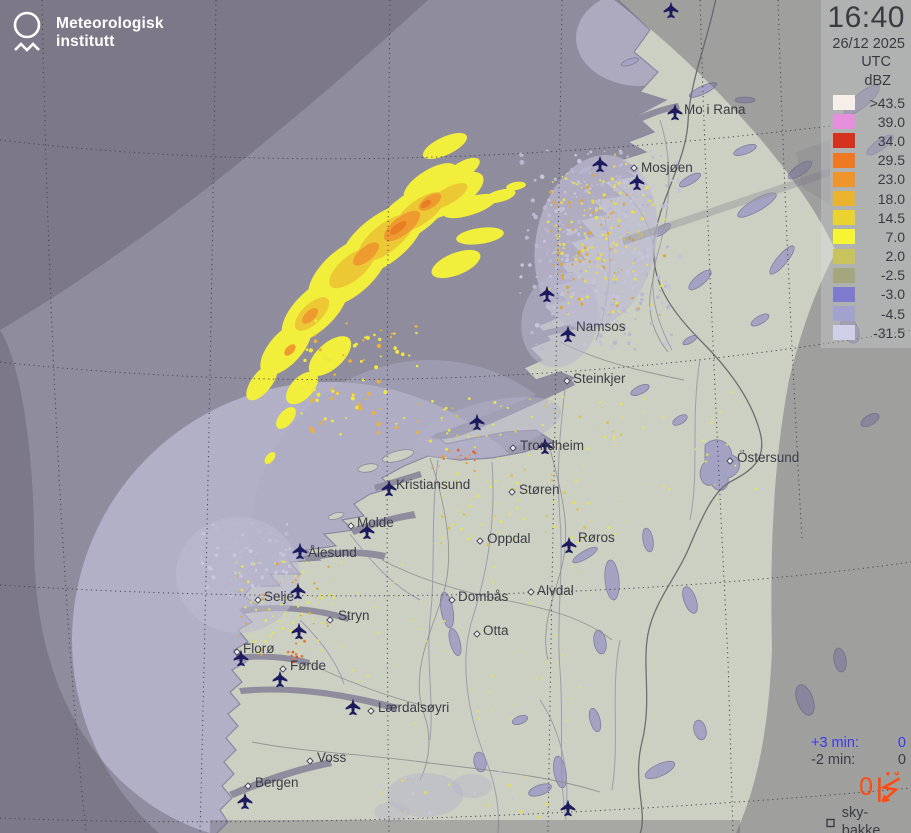 The image size is (911, 833). I want to click on legend-entry: >43.5, so click(864, 102).